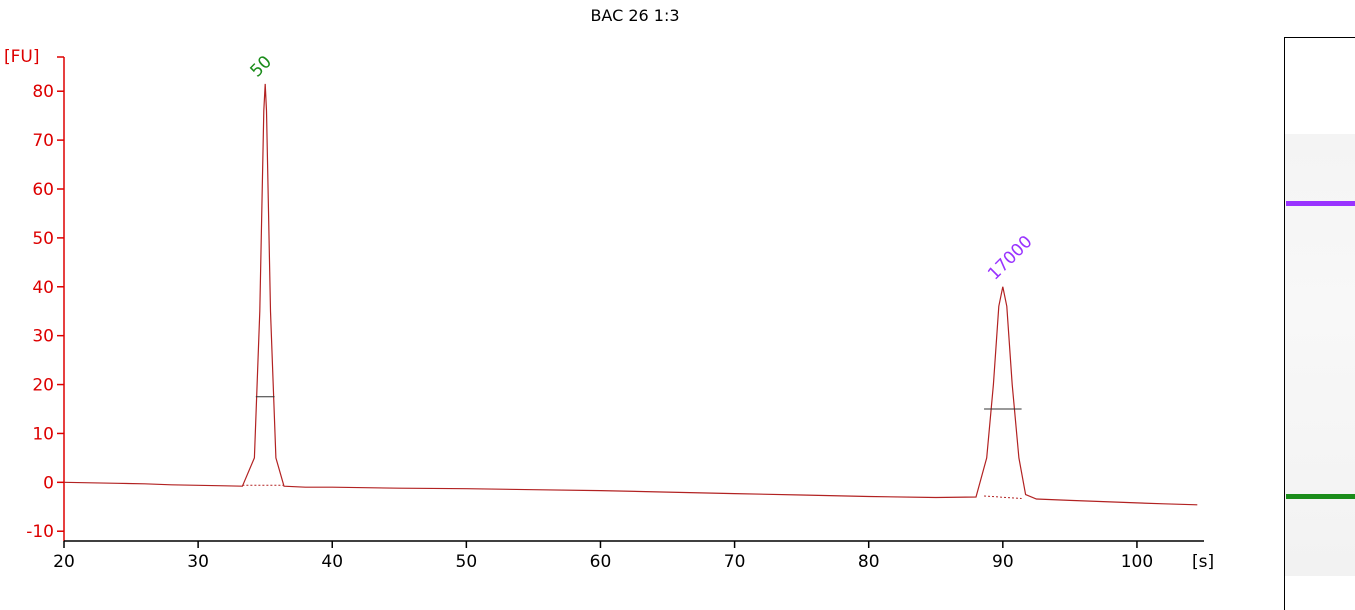 Image resolution: width=1355 pixels, height=610 pixels. Describe the element at coordinates (601, 562) in the screenshot. I see `x-tick-label: 60` at that location.